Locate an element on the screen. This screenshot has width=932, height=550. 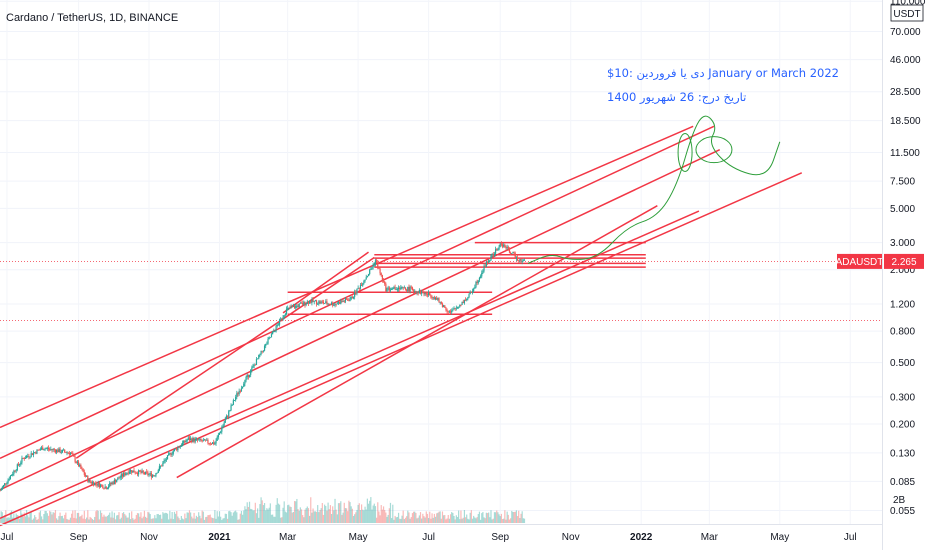
projection-ovals is located at coordinates (705, 153).